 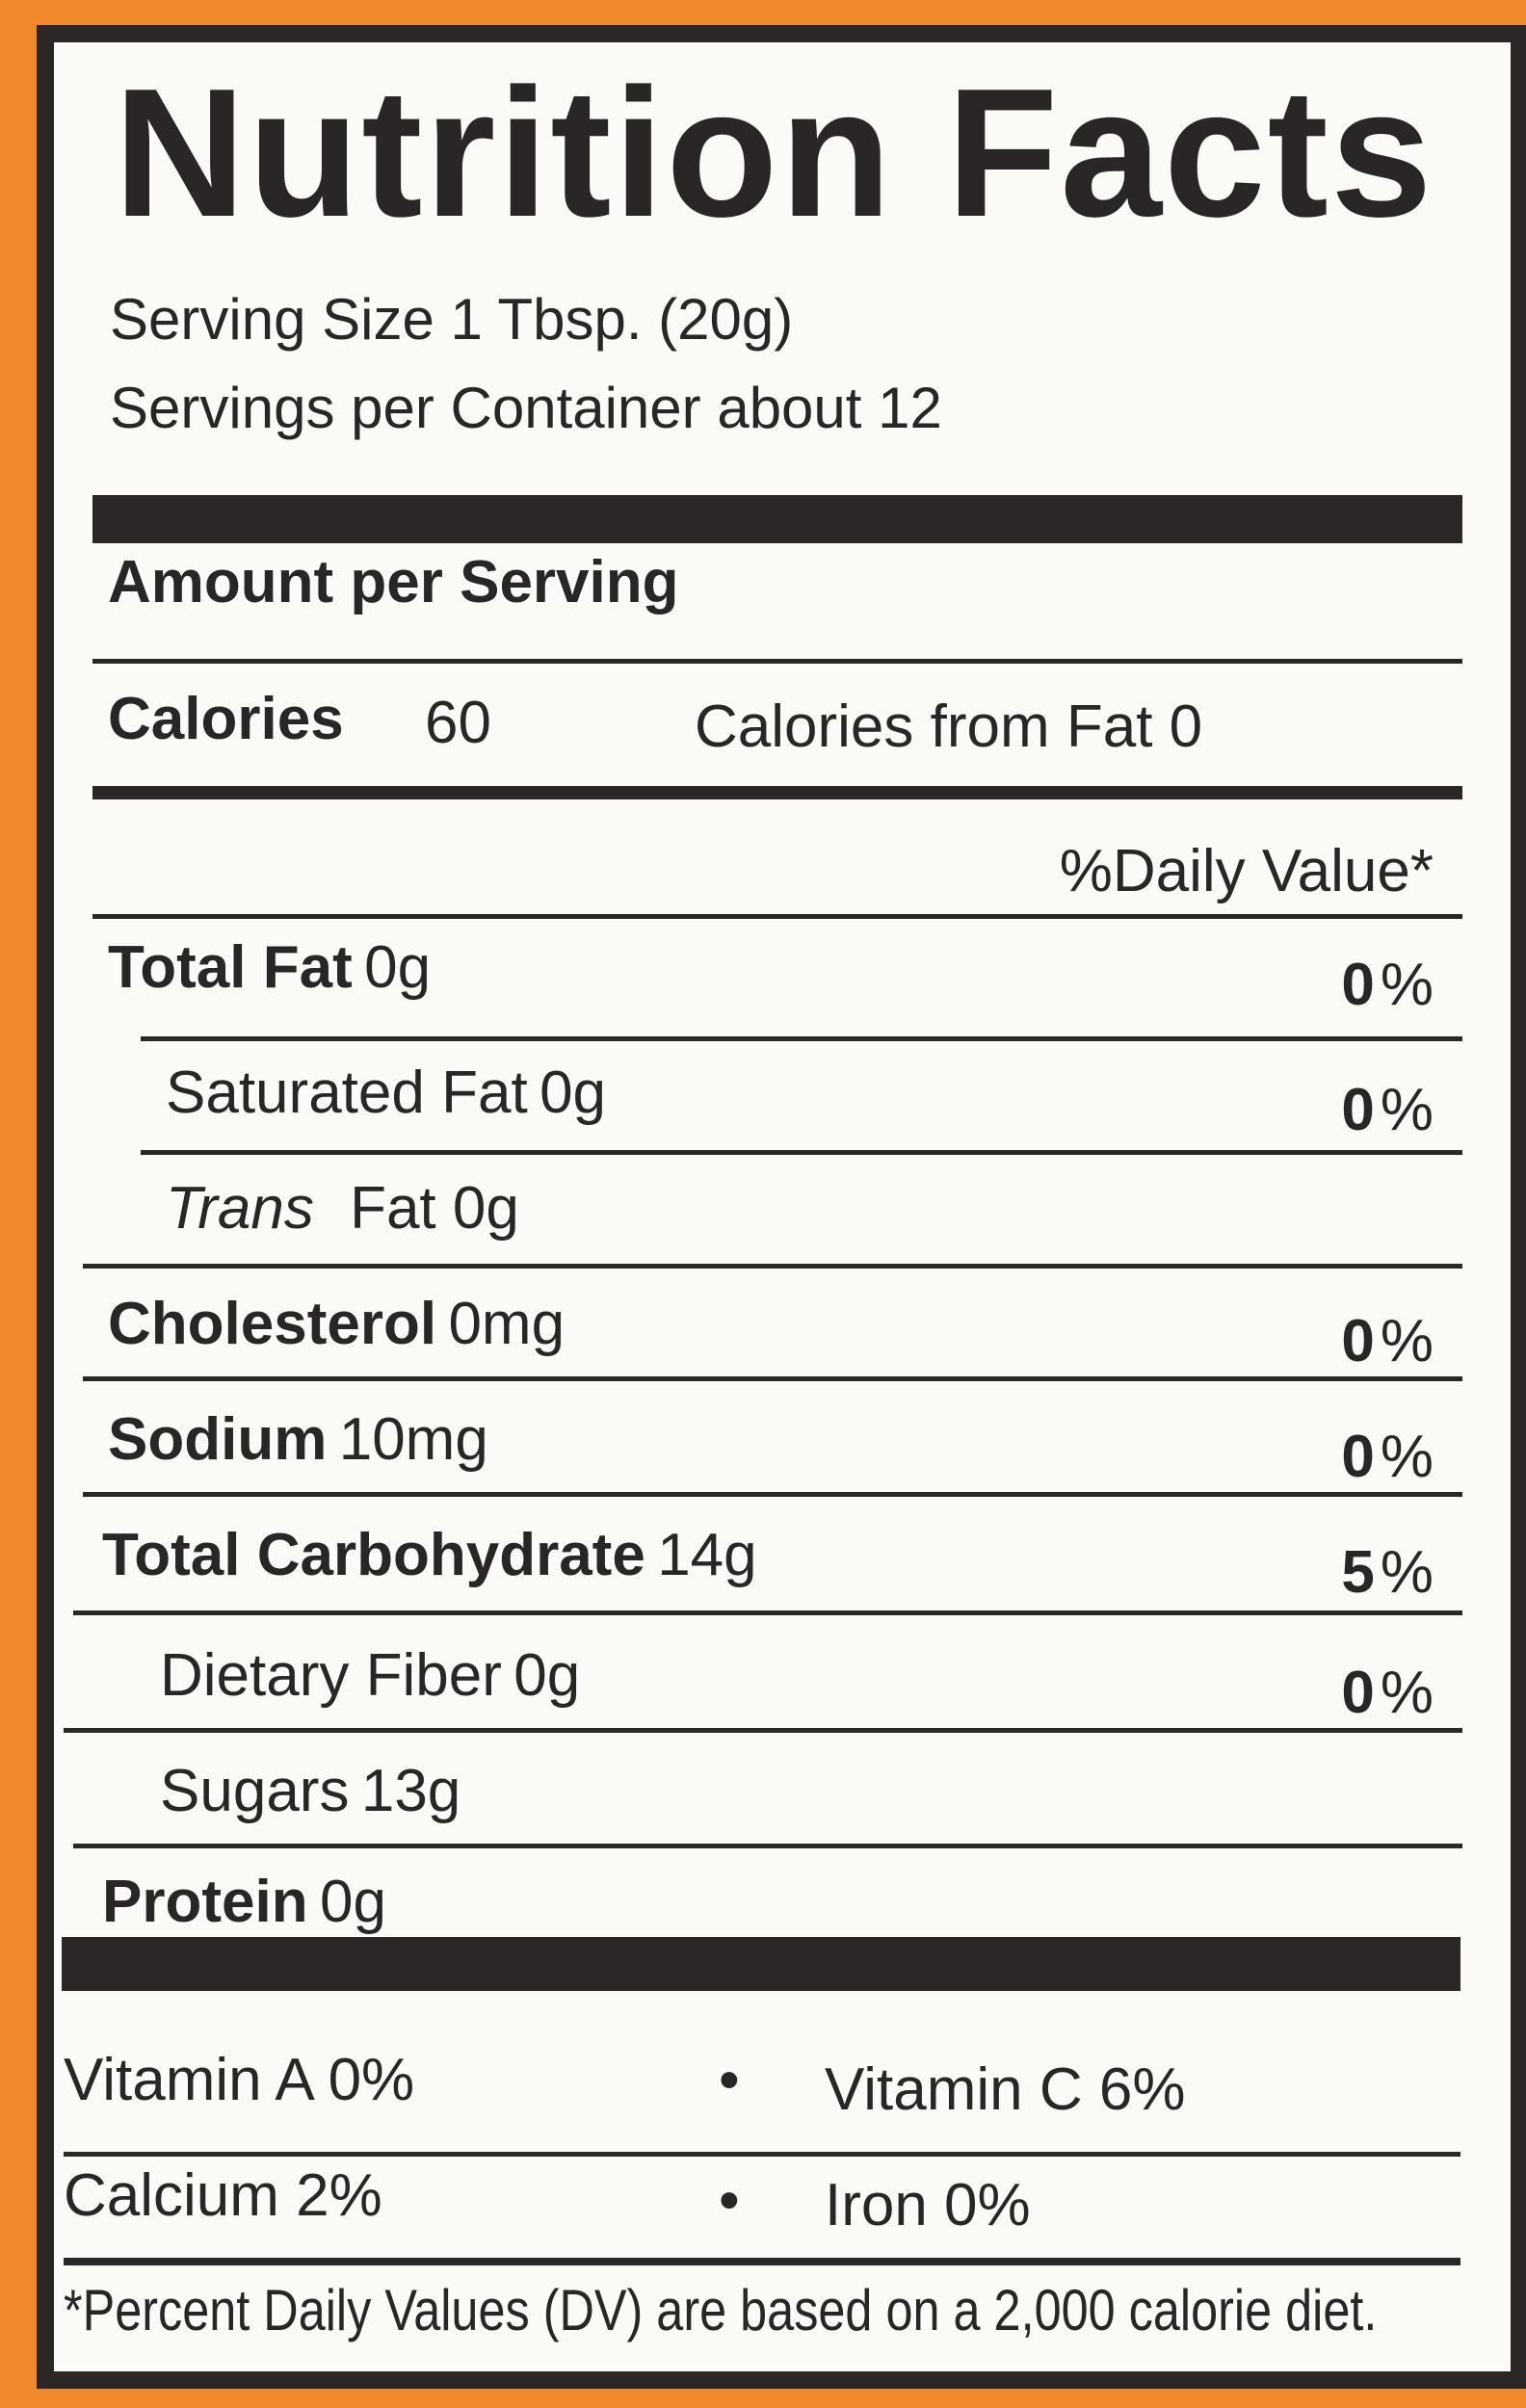 What do you see at coordinates (373, 1555) in the screenshot?
I see `nutrient-name: Total Carbohydrate` at bounding box center [373, 1555].